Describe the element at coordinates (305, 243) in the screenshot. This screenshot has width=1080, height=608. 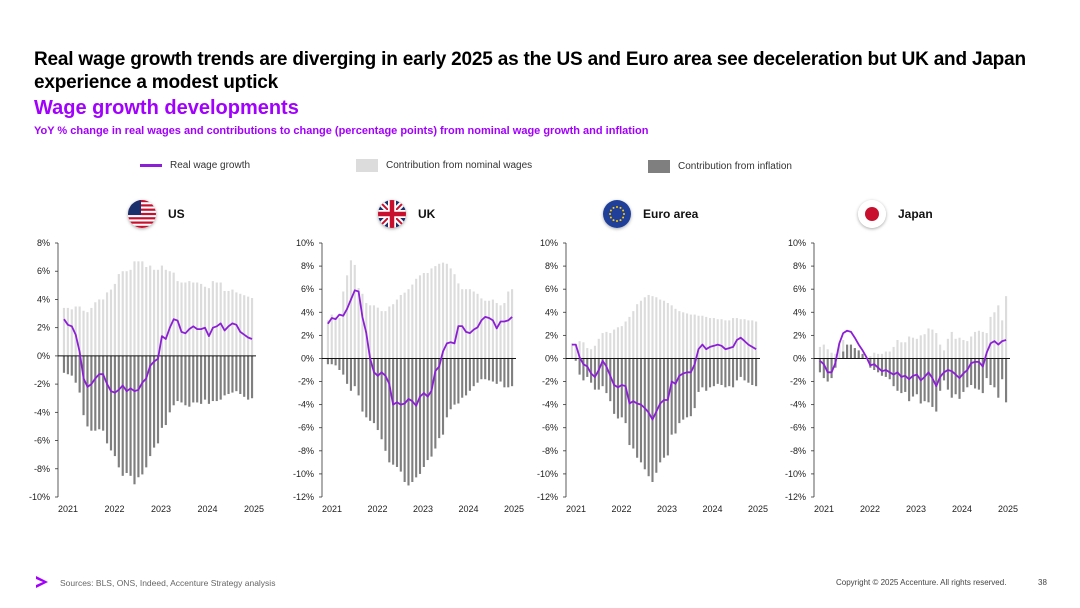
I see `y-tick-label-uk: 10%` at that location.